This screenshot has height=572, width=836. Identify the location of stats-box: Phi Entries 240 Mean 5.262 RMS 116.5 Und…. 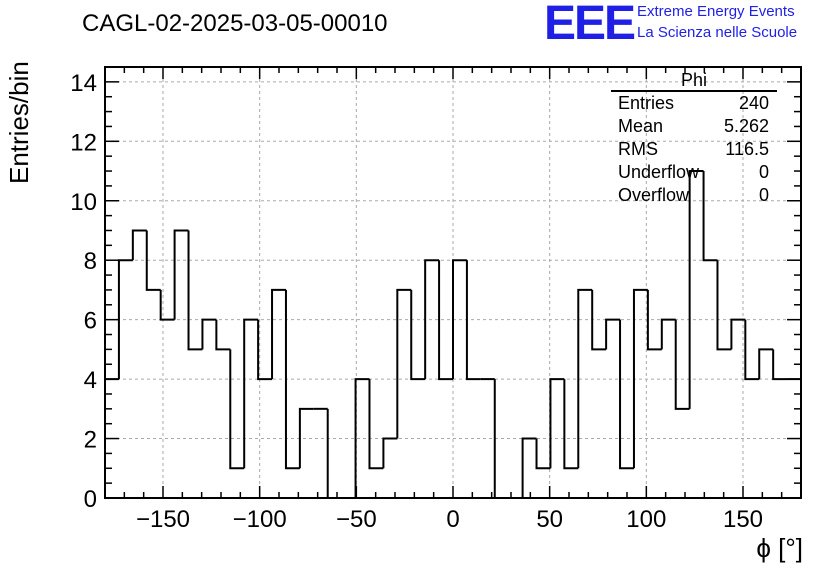
(694, 138).